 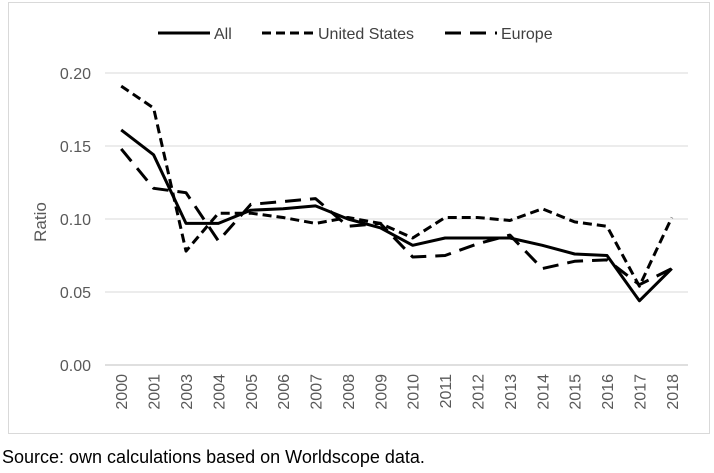 What do you see at coordinates (576, 392) in the screenshot?
I see `x-tick-label: 2015` at bounding box center [576, 392].